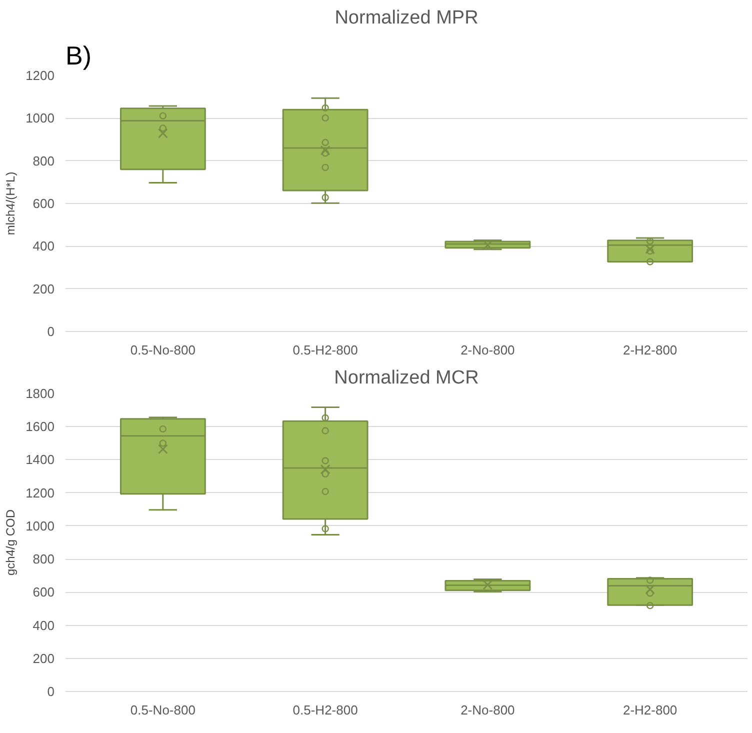 The height and width of the screenshot is (733, 752). Describe the element at coordinates (406, 378) in the screenshot. I see `chart-title: Normalized MCR` at that location.